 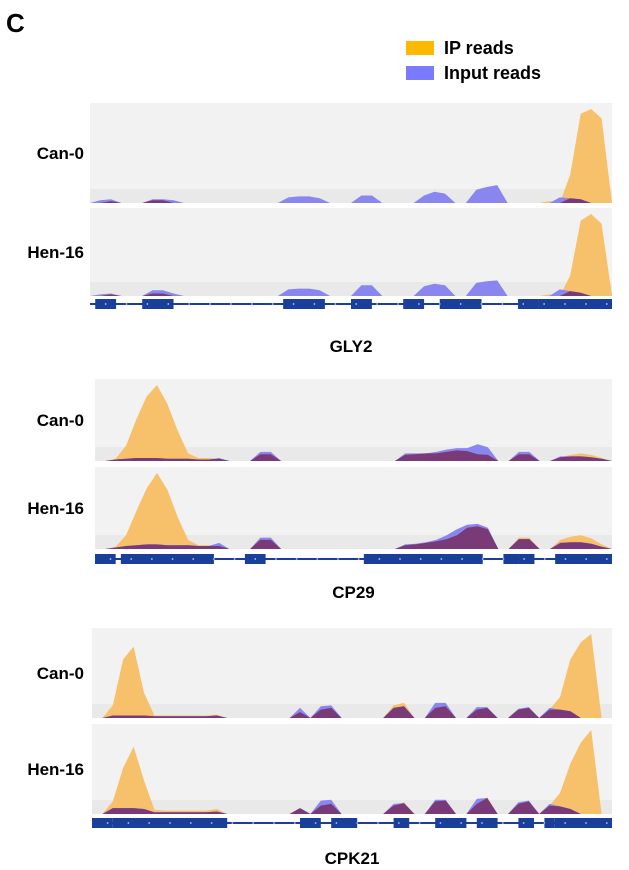 I want to click on legend-swatch-input, so click(x=420, y=73).